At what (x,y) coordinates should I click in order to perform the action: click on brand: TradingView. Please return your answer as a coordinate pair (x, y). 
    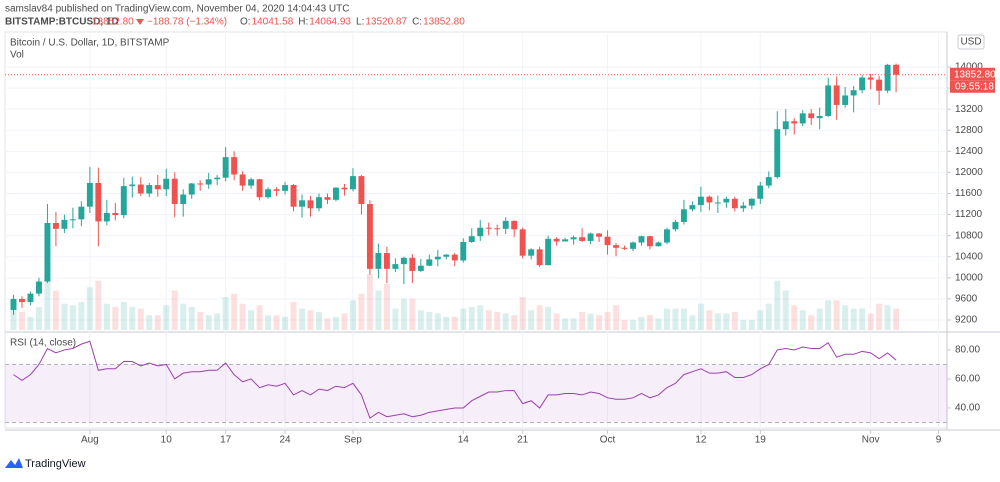
    Looking at the image, I should click on (45, 464).